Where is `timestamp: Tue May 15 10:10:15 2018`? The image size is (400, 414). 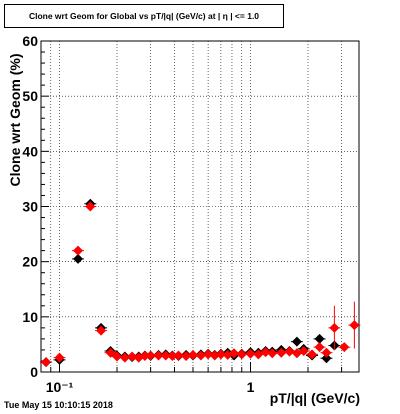
timestamp: Tue May 15 10:10:15 2018 is located at coordinates (58, 405).